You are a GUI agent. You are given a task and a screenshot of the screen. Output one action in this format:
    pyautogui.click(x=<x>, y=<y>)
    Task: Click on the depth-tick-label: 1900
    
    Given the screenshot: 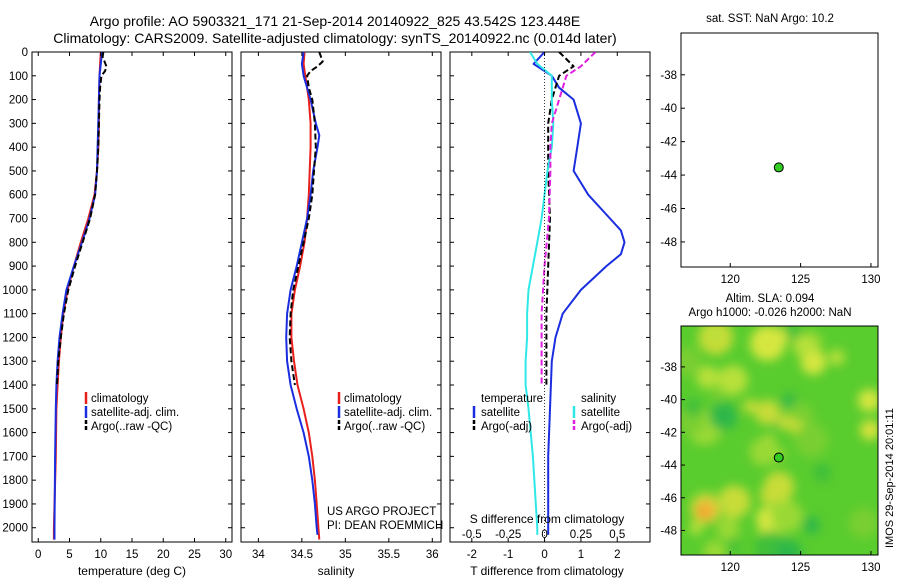 What is the action you would take?
    pyautogui.click(x=15, y=505)
    